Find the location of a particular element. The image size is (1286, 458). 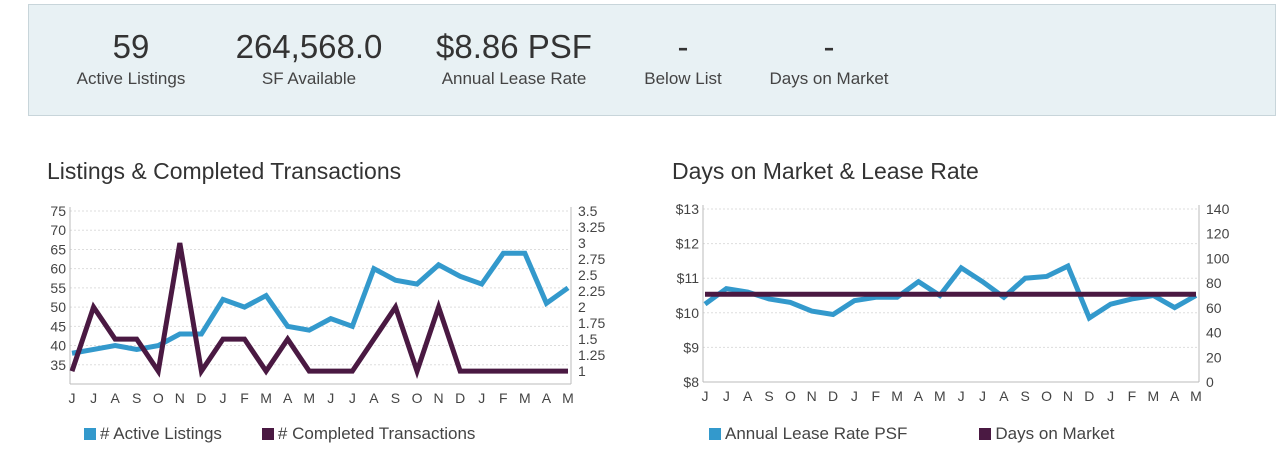

y-right-tick-label: 40 is located at coordinates (1214, 333).